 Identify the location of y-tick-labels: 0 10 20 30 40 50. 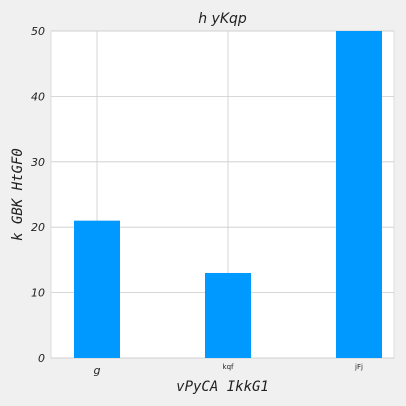
(38, 195).